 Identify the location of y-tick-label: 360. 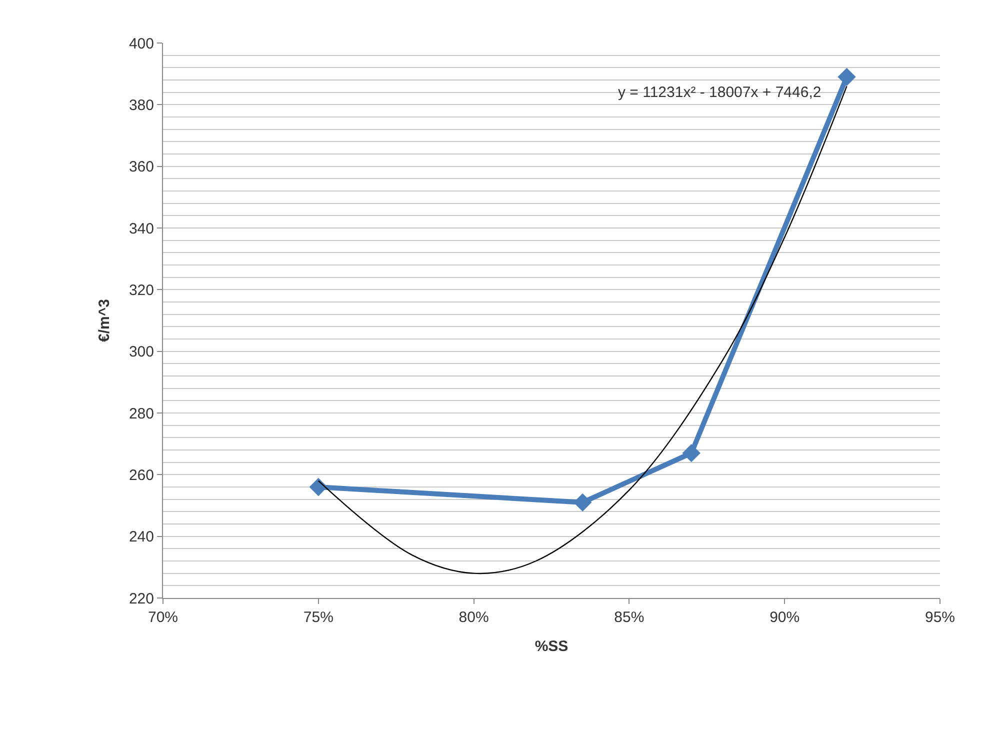
(141, 167).